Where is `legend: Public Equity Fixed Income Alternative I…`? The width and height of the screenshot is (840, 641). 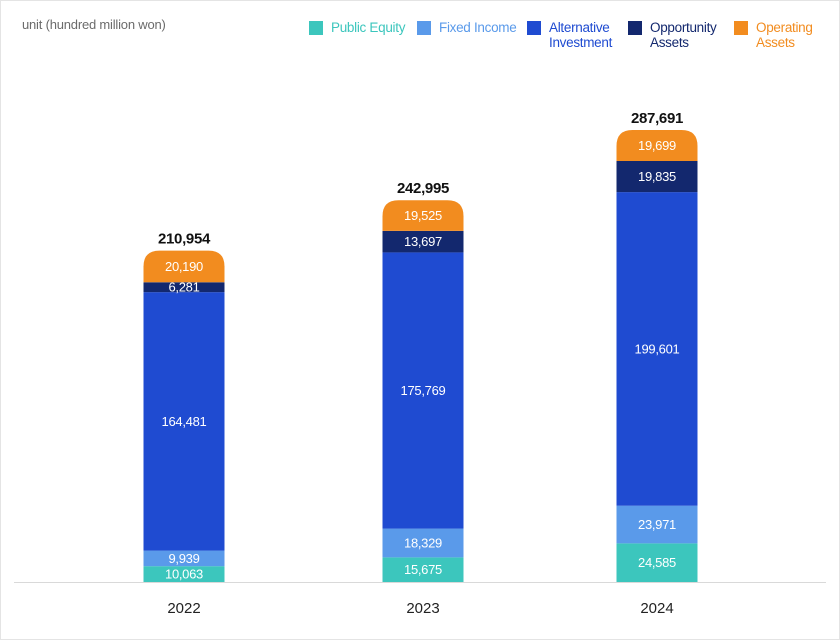 legend: Public Equity Fixed Income Alternative I… is located at coordinates (420, 40).